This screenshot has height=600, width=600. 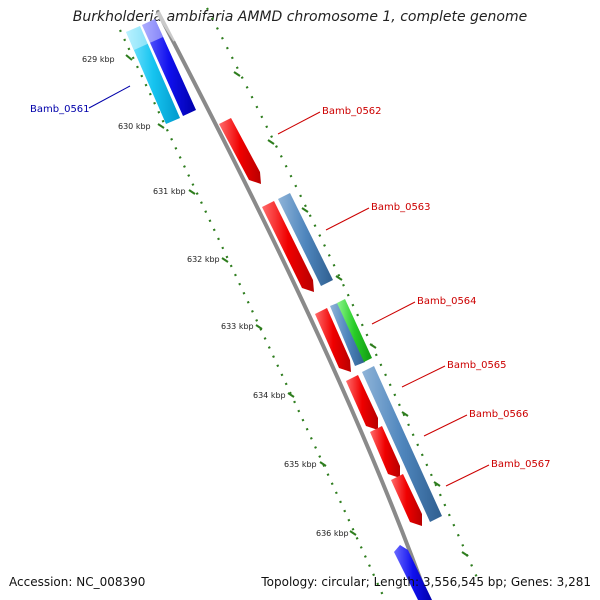 What do you see at coordinates (521, 464) in the screenshot?
I see `label-bamb-0567: Bamb_0567` at bounding box center [521, 464].